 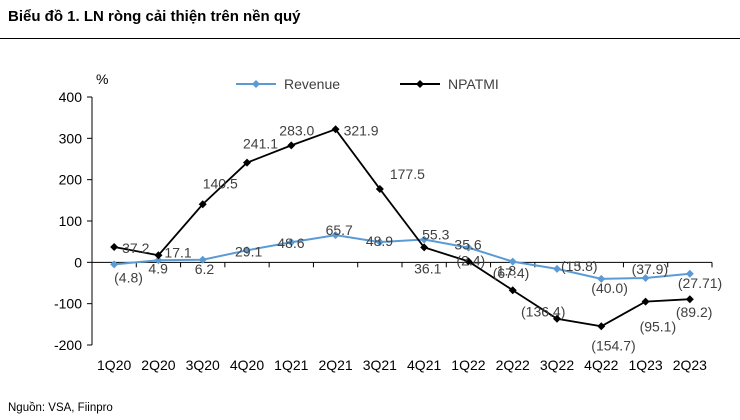 I want to click on x-tick-label: 2Q21, so click(x=335, y=365).